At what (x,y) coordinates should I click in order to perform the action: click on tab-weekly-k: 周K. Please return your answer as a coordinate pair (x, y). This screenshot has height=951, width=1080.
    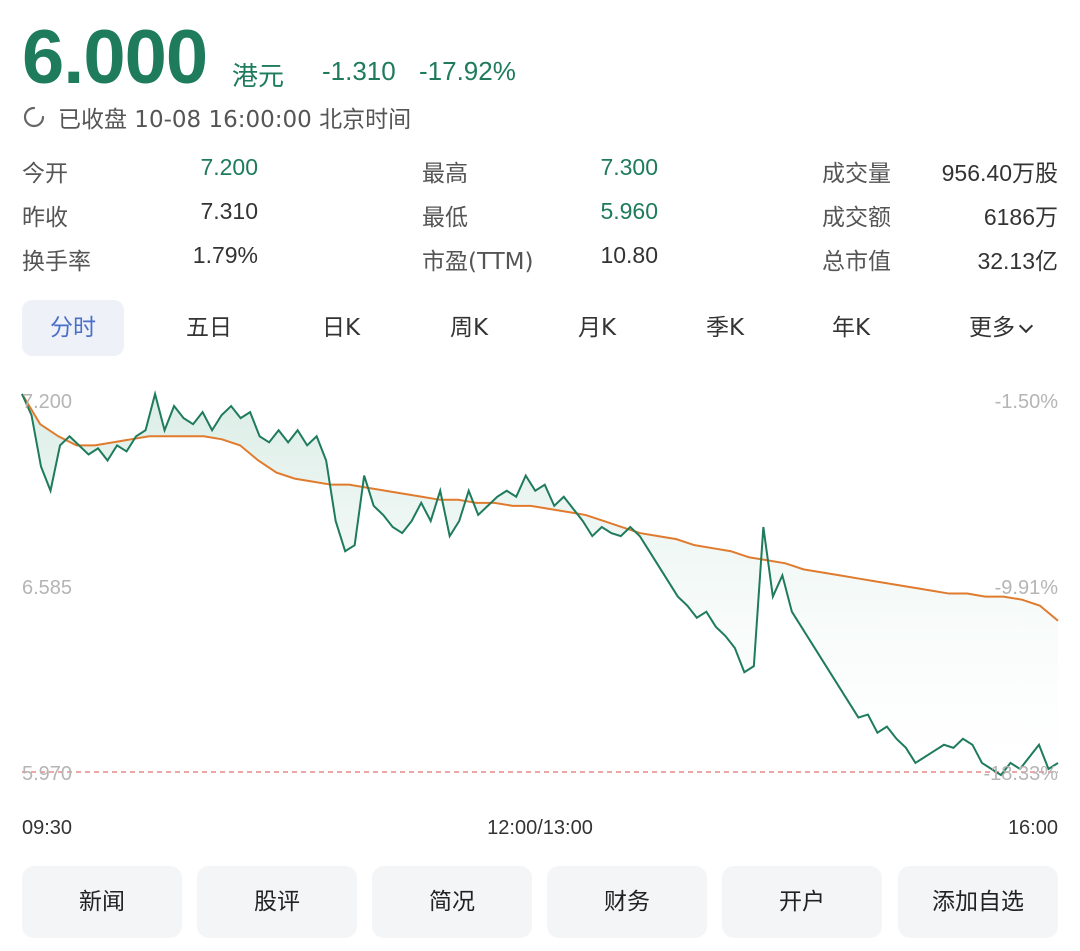
    Looking at the image, I should click on (469, 328).